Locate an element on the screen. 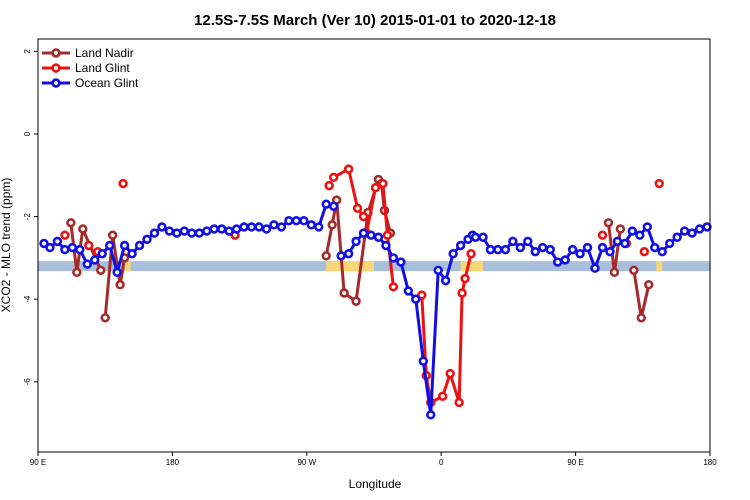 The width and height of the screenshot is (750, 500). y-tick-label: 0 is located at coordinates (27, 133).